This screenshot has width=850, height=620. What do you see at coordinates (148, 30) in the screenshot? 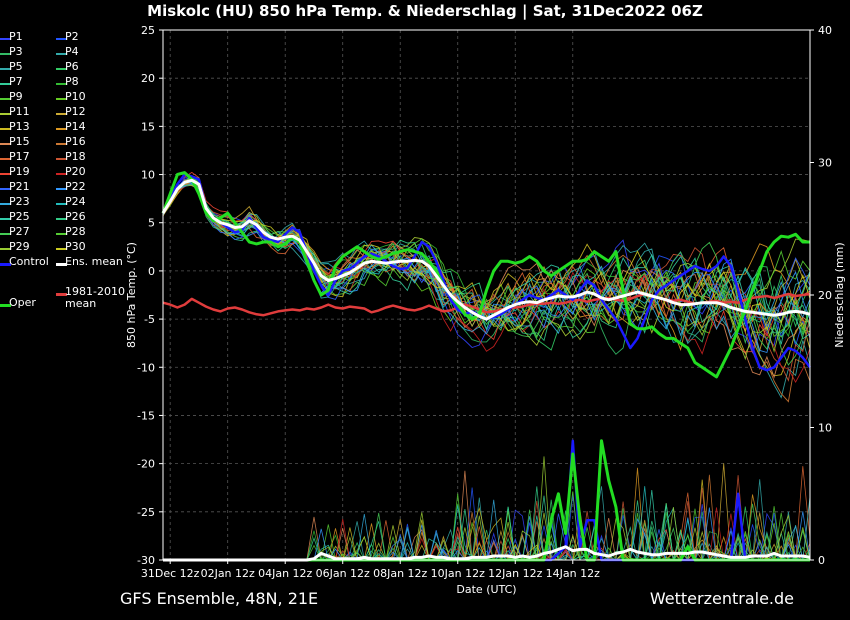
I see `y-tick-label: 25` at bounding box center [148, 30].